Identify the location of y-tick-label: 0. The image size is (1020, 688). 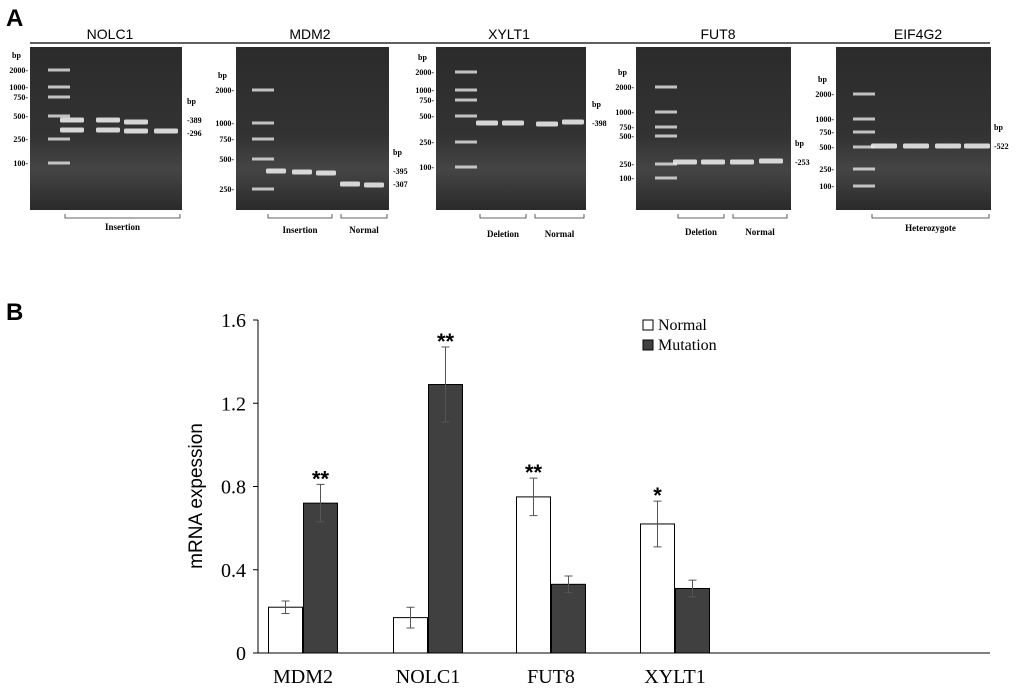
(241, 654).